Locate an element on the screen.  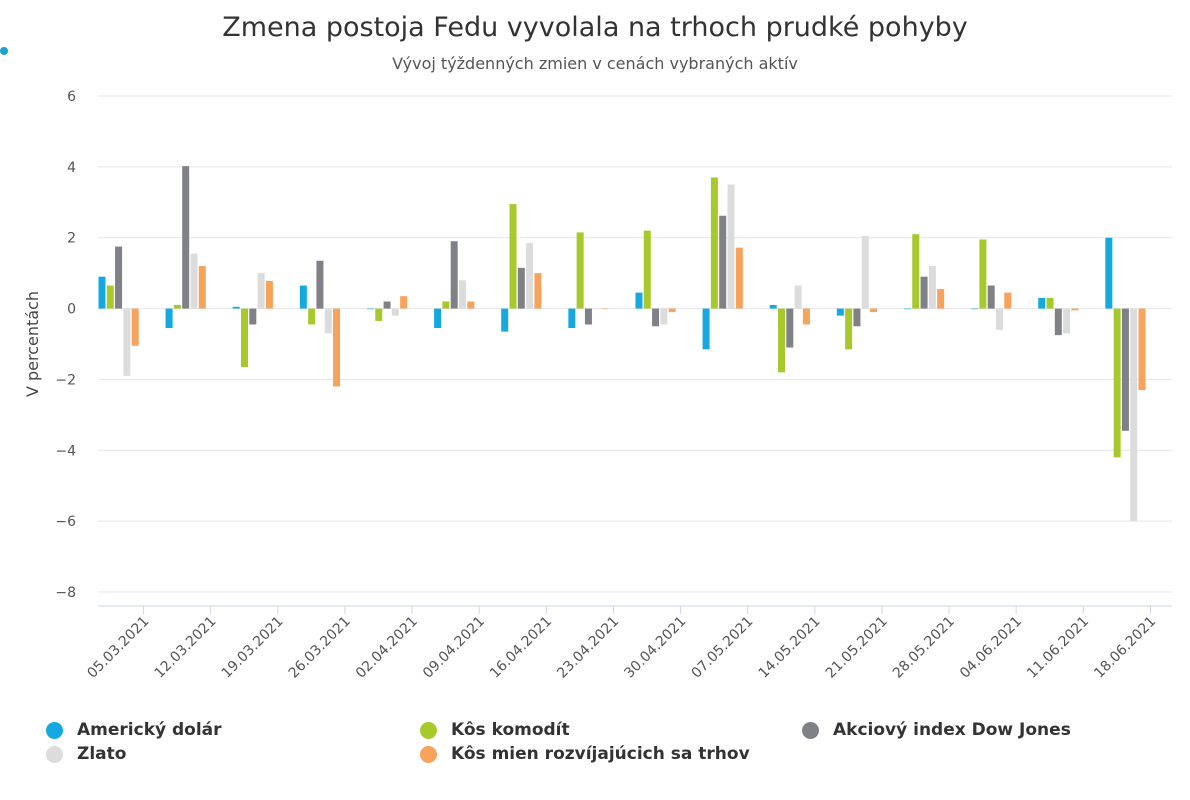
legend-item: Americký dolár is located at coordinates (134, 730).